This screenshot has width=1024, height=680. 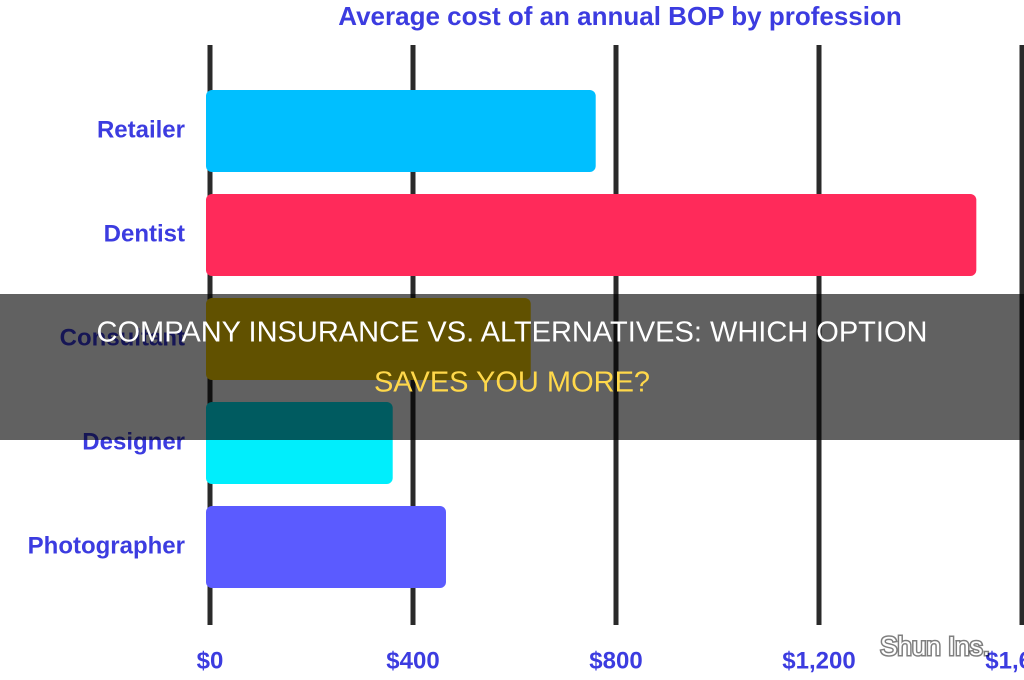 What do you see at coordinates (141, 129) in the screenshot?
I see `y-tick-label: Retailer` at bounding box center [141, 129].